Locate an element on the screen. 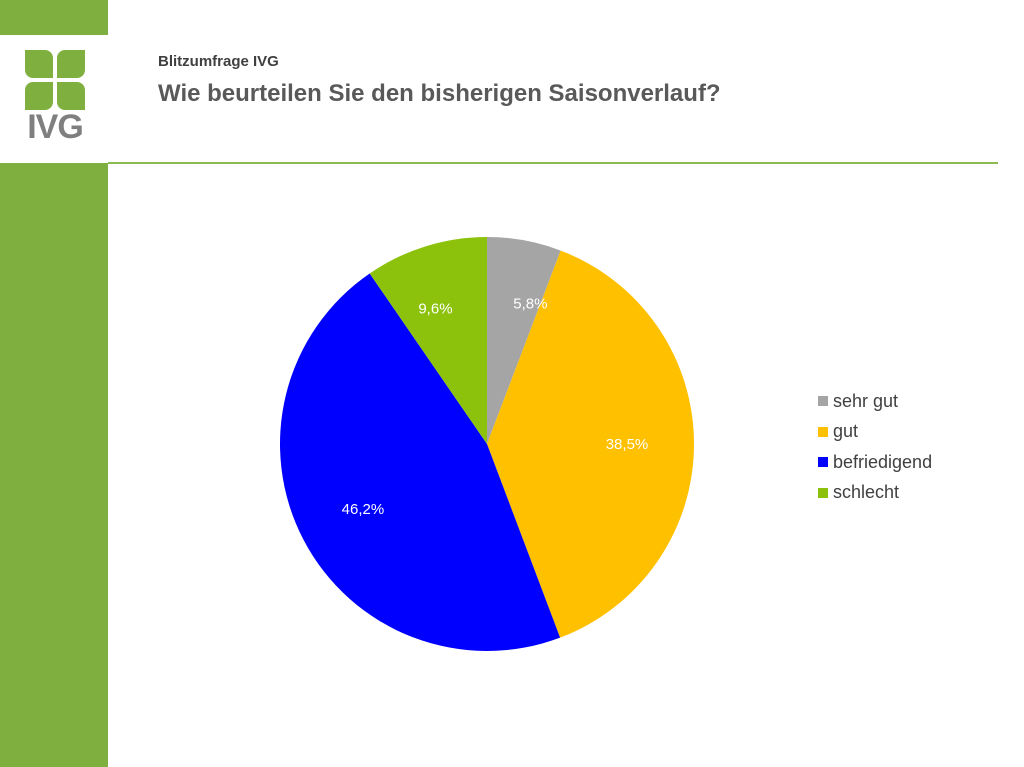 This screenshot has height=767, width=1024. legend-label: schlecht is located at coordinates (866, 492).